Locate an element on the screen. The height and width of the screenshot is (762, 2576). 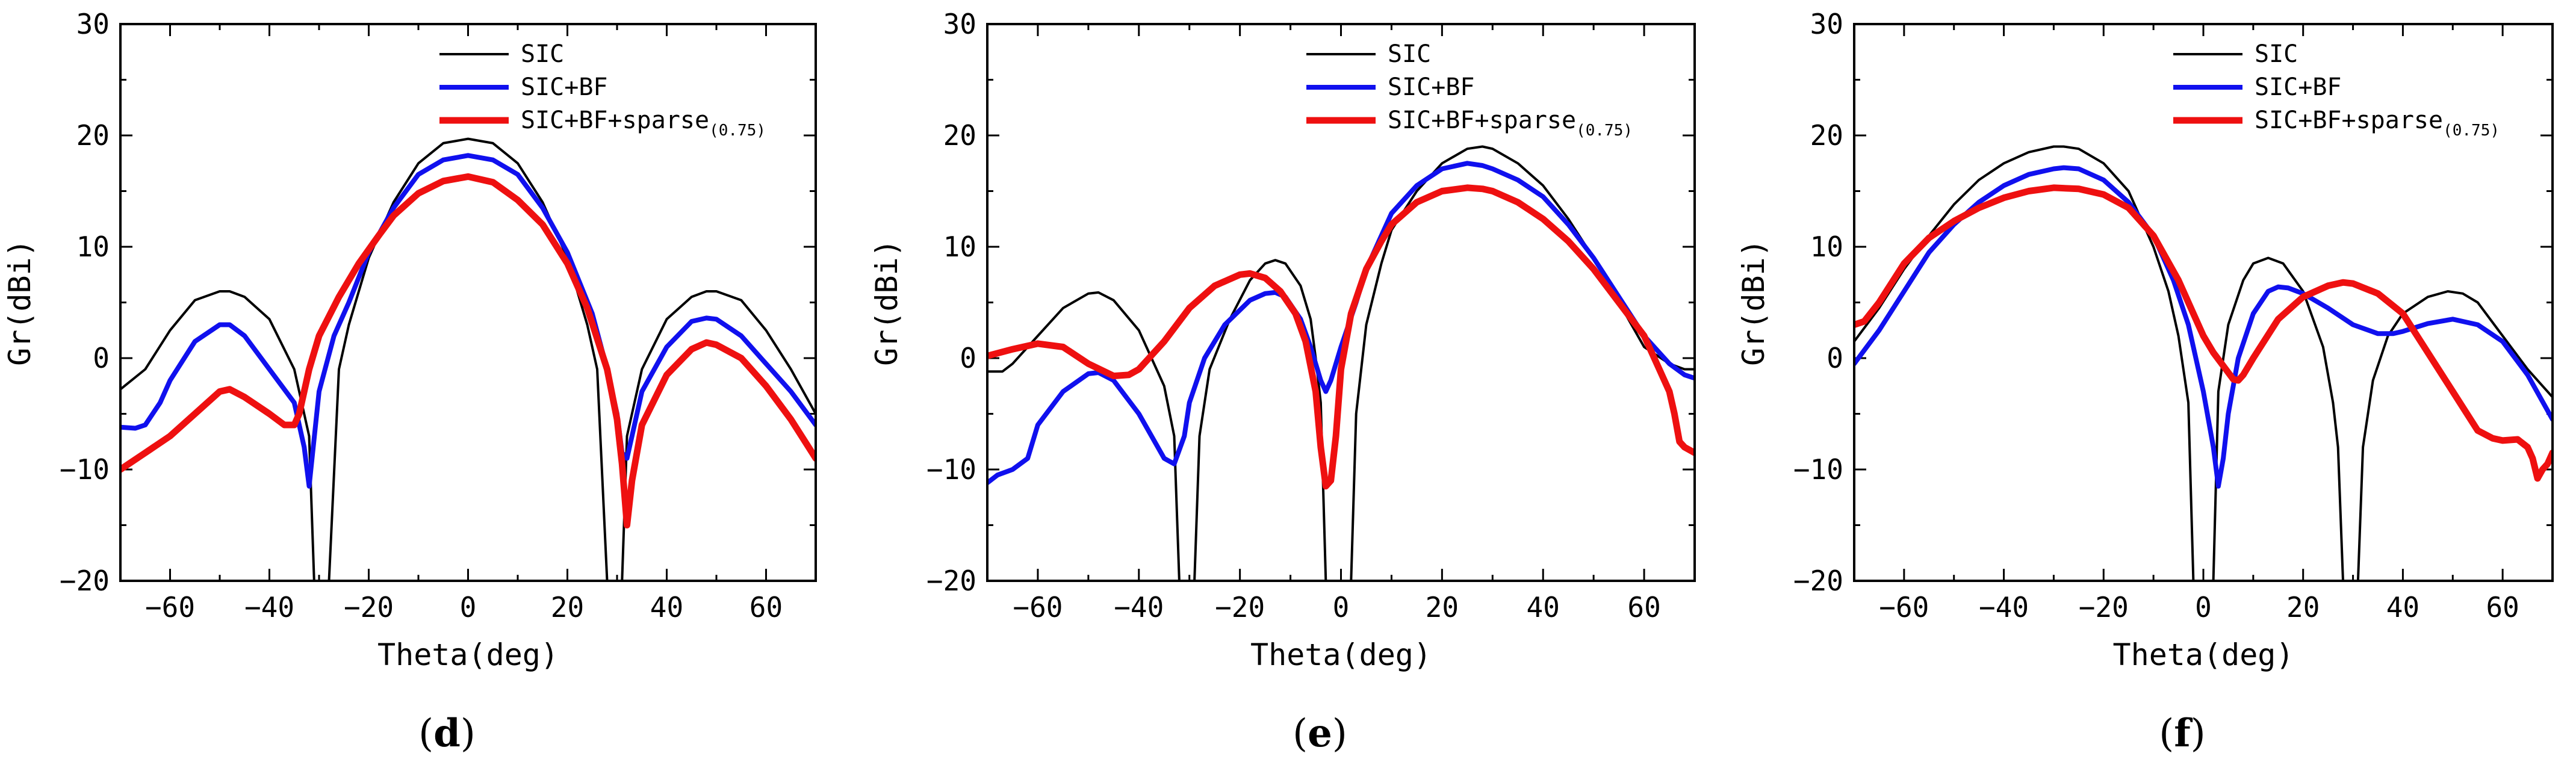
panel-label-letter: d is located at coordinates (447, 733).